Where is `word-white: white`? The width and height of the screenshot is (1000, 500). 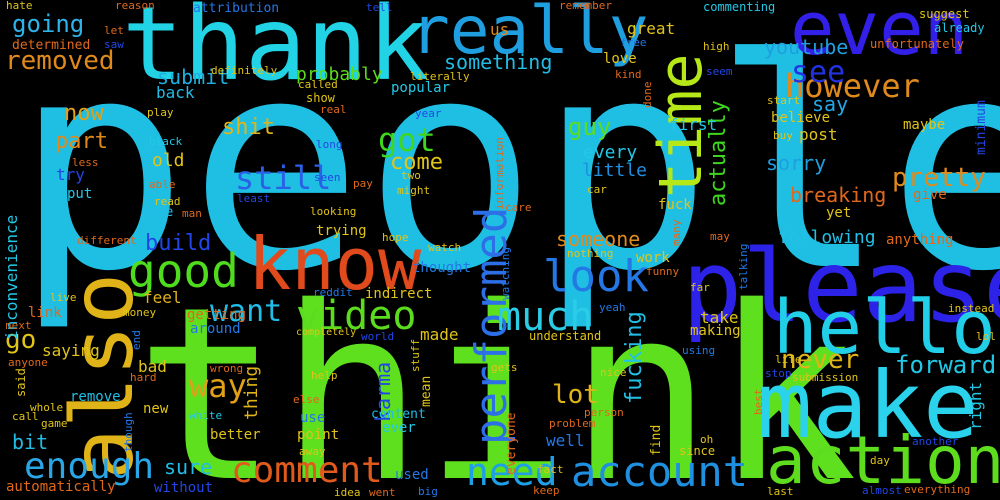
word-white: white is located at coordinates (206, 415).